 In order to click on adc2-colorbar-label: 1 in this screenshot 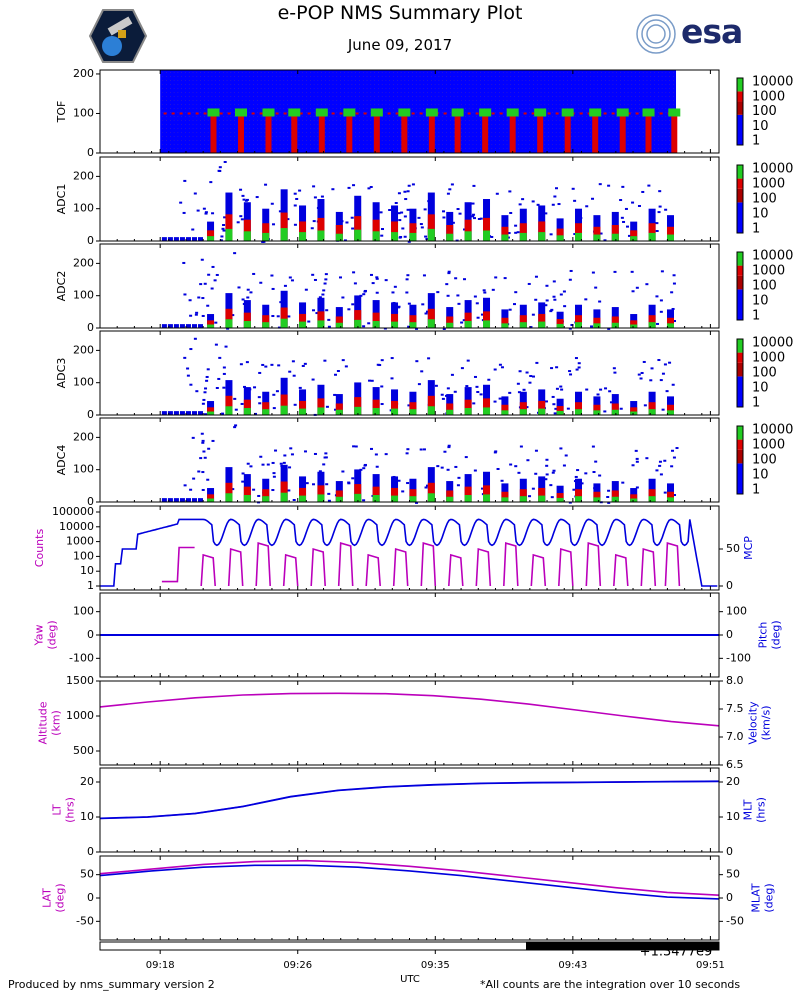, I will do `click(756, 316)`.